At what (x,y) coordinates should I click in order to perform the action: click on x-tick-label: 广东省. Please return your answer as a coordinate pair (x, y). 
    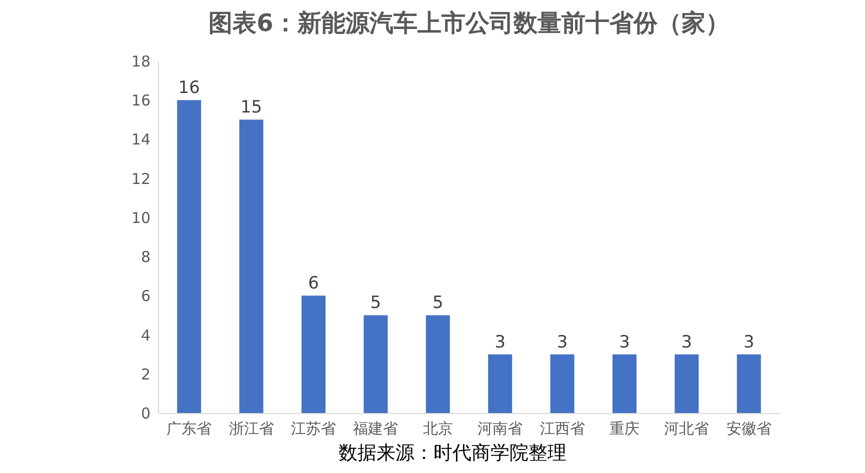
    Looking at the image, I should click on (189, 429).